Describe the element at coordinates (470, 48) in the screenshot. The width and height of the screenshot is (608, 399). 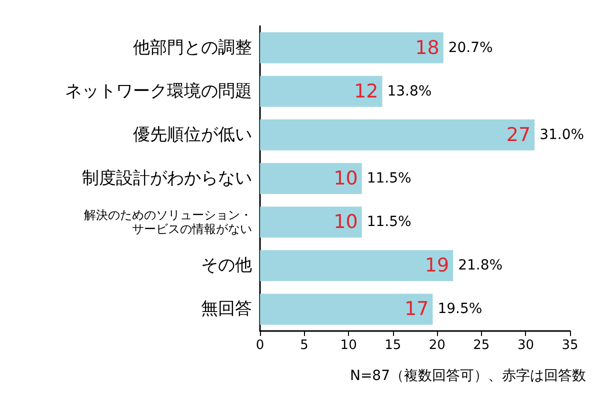
I see `data-label: 20.7%` at that location.